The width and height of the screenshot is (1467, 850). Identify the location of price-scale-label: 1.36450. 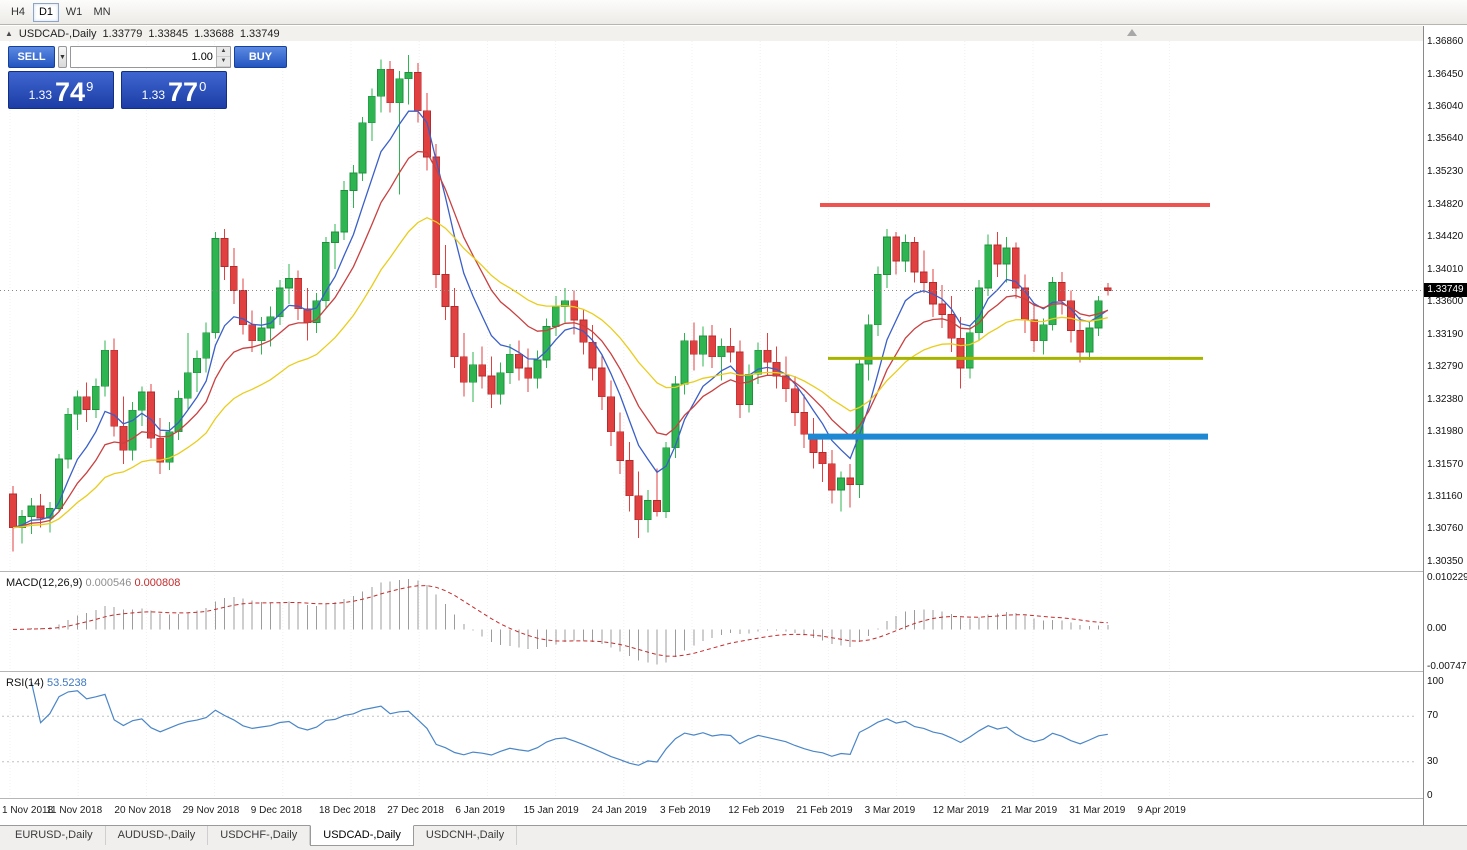
(1445, 74).